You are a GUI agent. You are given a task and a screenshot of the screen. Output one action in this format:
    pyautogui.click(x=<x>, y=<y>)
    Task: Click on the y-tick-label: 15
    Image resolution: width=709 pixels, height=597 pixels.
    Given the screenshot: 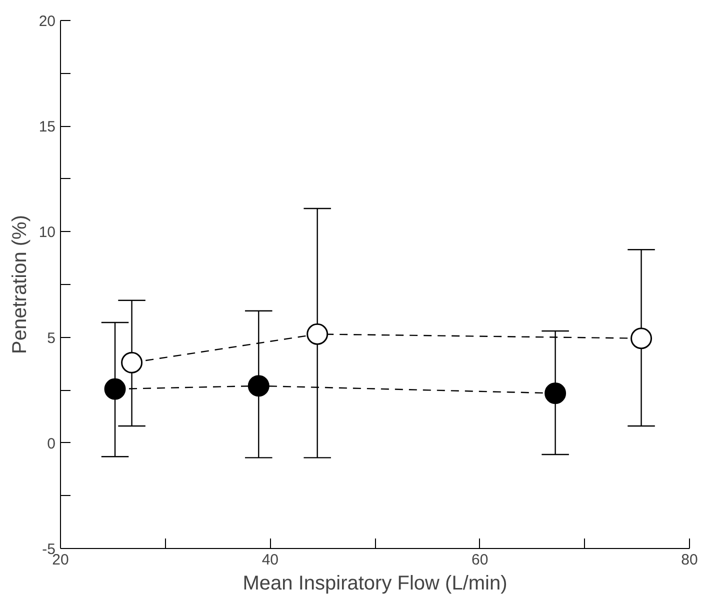 What is the action you would take?
    pyautogui.click(x=47, y=127)
    